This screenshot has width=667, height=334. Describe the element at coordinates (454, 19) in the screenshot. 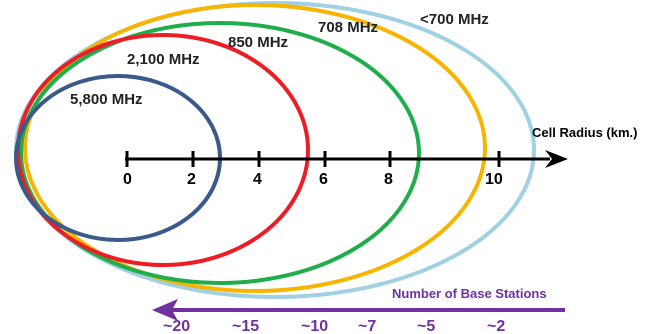

I see `band-label-lt700: <700 MHz` at that location.